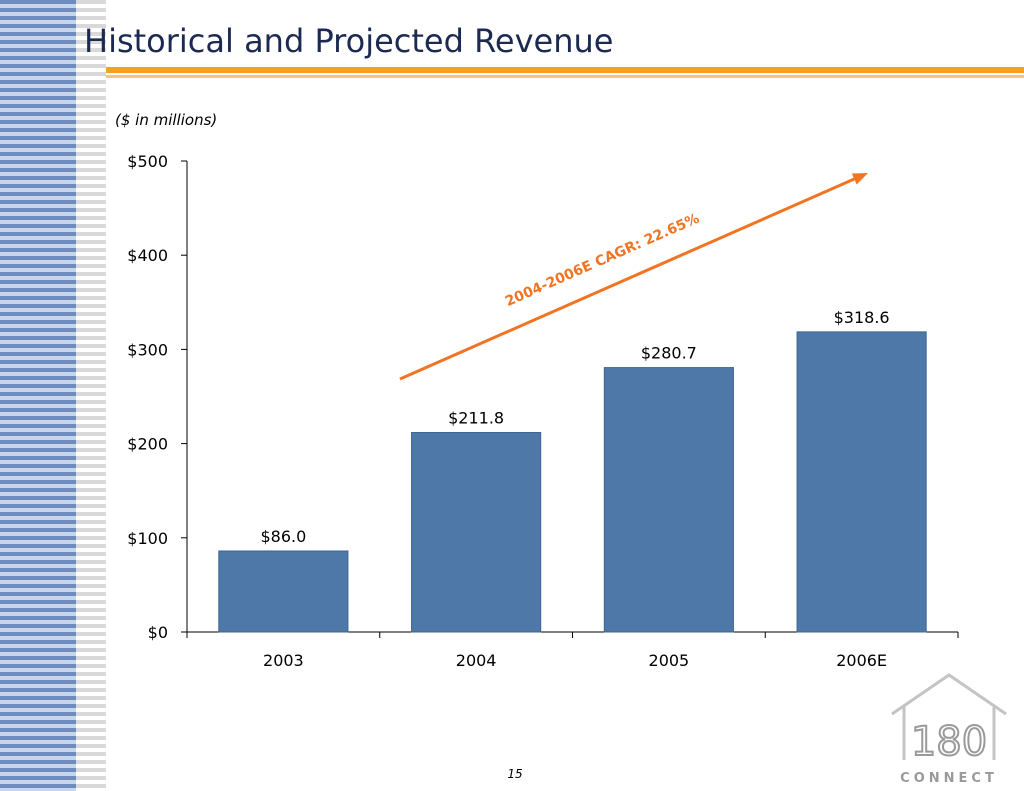 This screenshot has height=791, width=1024. What do you see at coordinates (38, 395) in the screenshot?
I see `left-stripe-decoration` at bounding box center [38, 395].